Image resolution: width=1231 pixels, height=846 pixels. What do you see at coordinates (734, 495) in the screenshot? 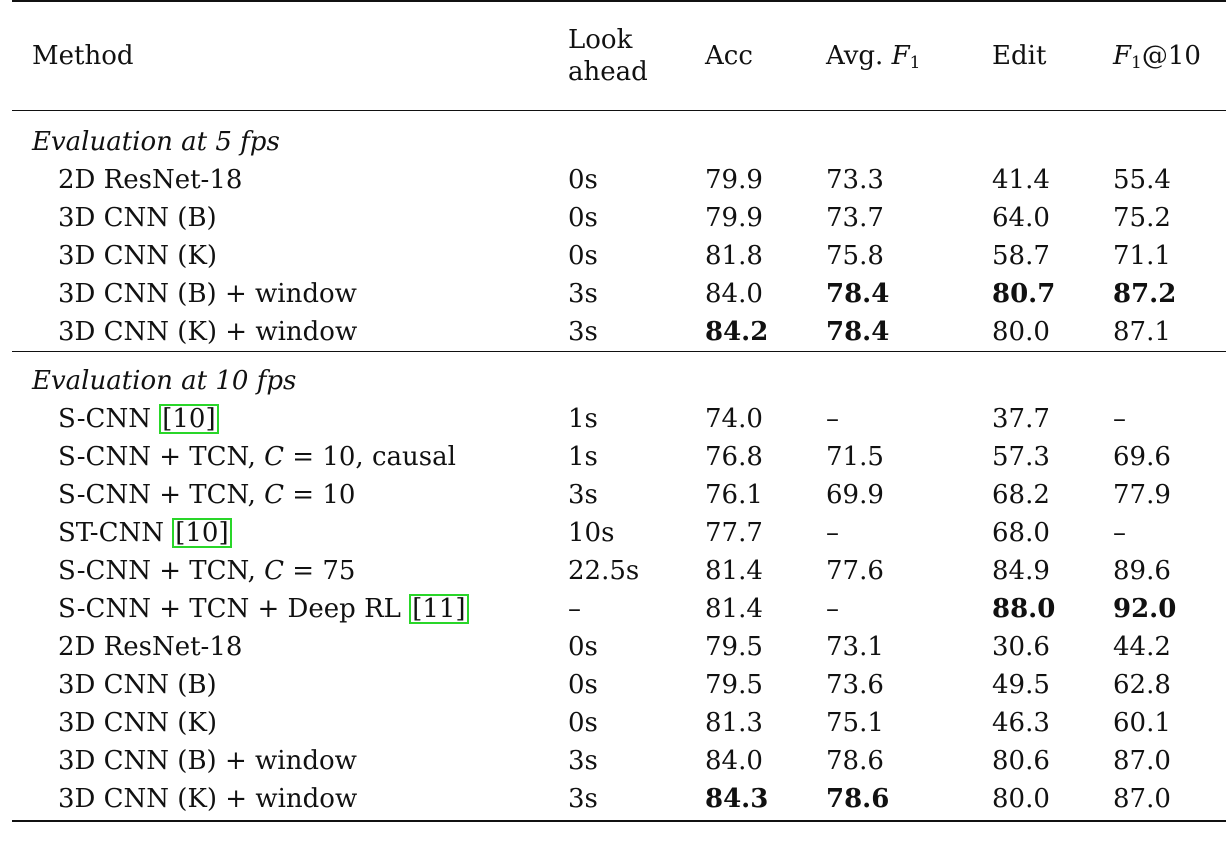
I see `cell-acc: 76.1` at bounding box center [734, 495].